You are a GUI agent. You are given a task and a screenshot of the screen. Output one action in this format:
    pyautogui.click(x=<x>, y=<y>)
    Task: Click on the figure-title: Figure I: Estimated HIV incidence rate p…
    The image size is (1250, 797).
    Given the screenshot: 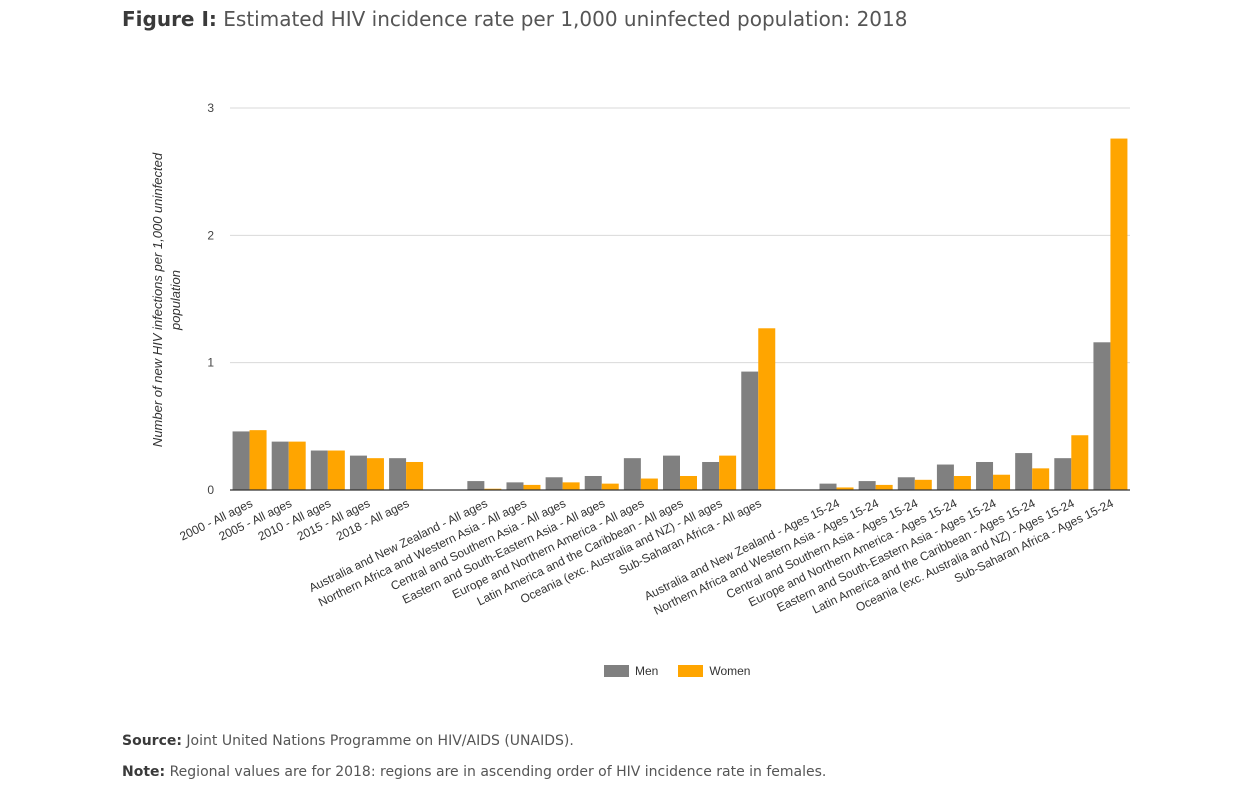 What is the action you would take?
    pyautogui.click(x=514, y=19)
    